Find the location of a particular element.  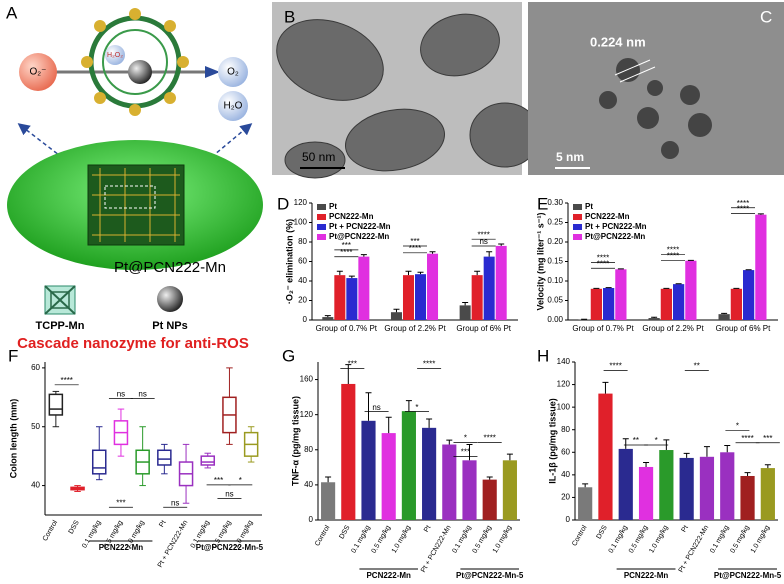

y-axis-title: TNF-α (pg/mg tissue) is located at coordinates (295, 441).